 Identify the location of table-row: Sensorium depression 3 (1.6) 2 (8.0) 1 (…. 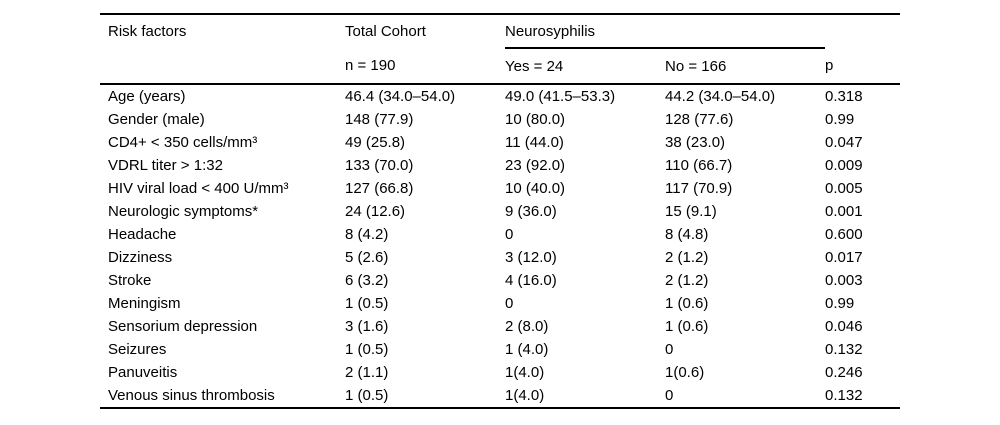
(500, 326).